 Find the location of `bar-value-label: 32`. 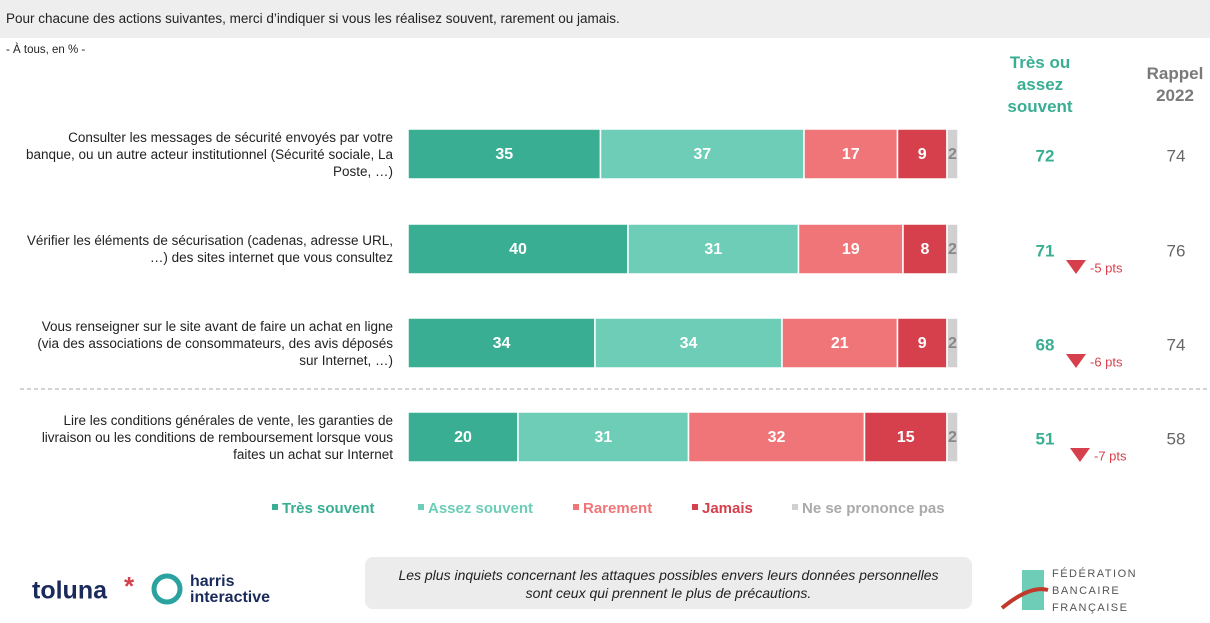

bar-value-label: 32 is located at coordinates (777, 437).